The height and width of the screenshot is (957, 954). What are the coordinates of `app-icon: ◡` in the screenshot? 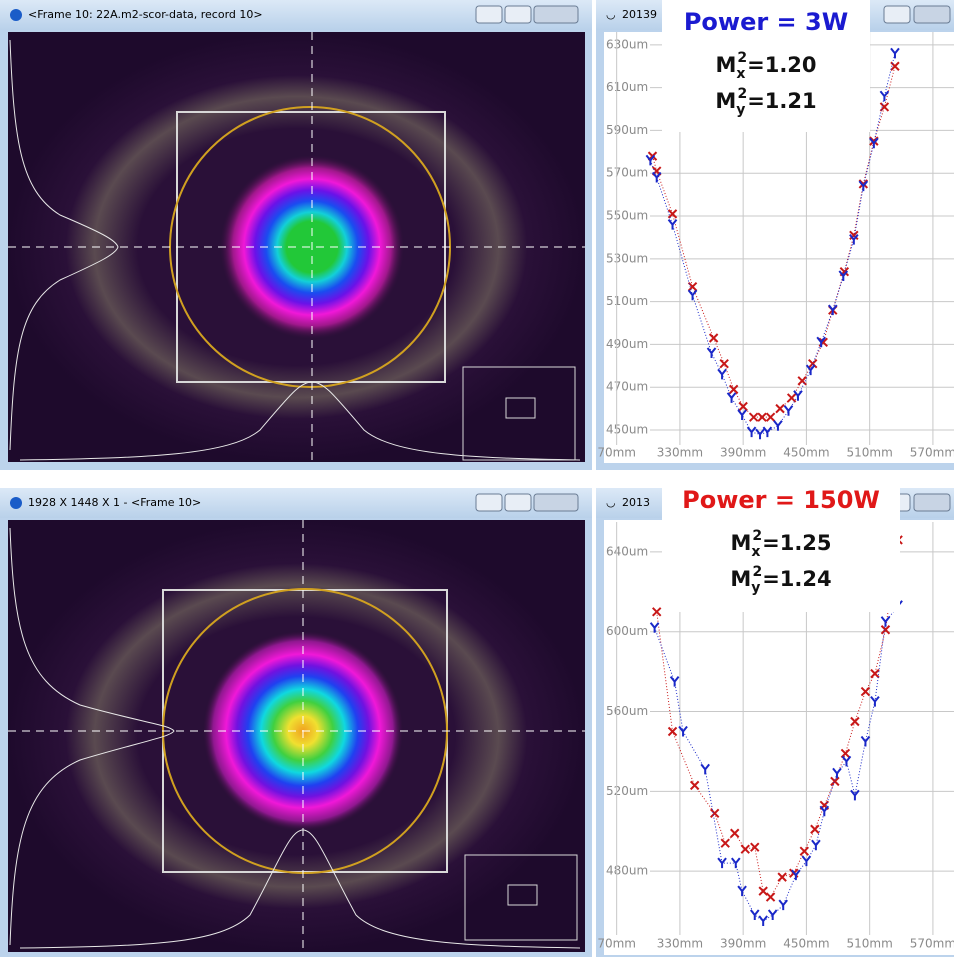 It's located at (611, 502).